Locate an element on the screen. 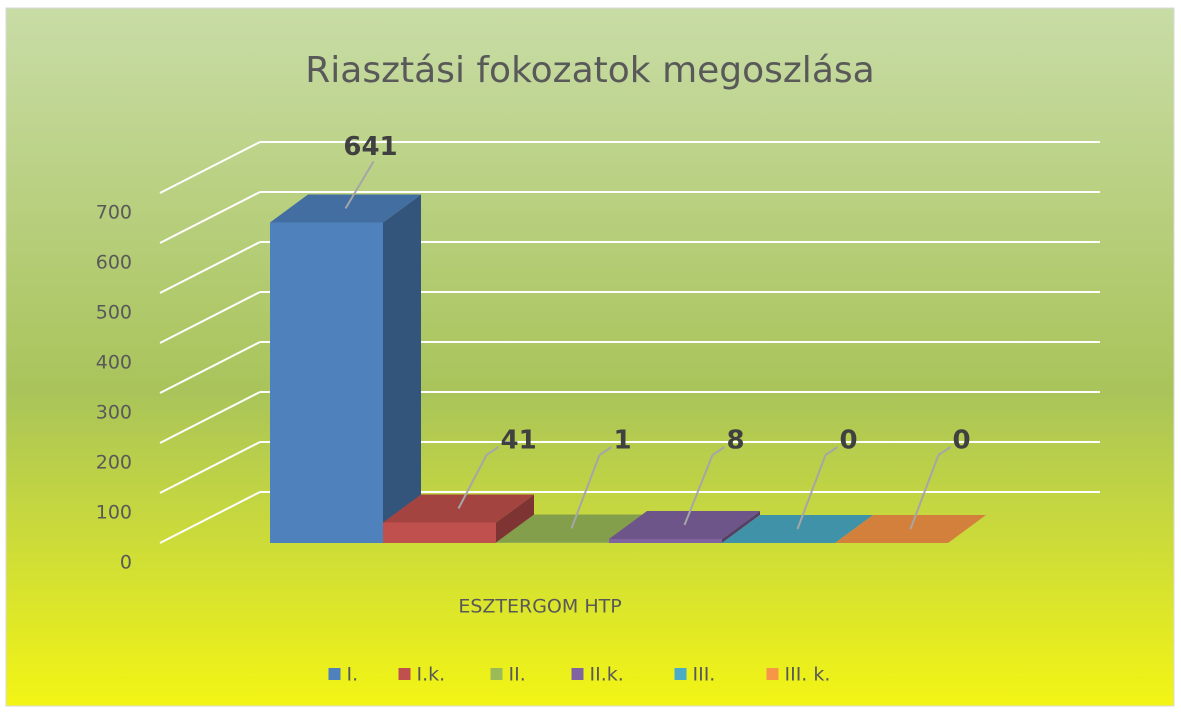 This screenshot has height=713, width=1181. y-tick-label: 400 is located at coordinates (114, 363).